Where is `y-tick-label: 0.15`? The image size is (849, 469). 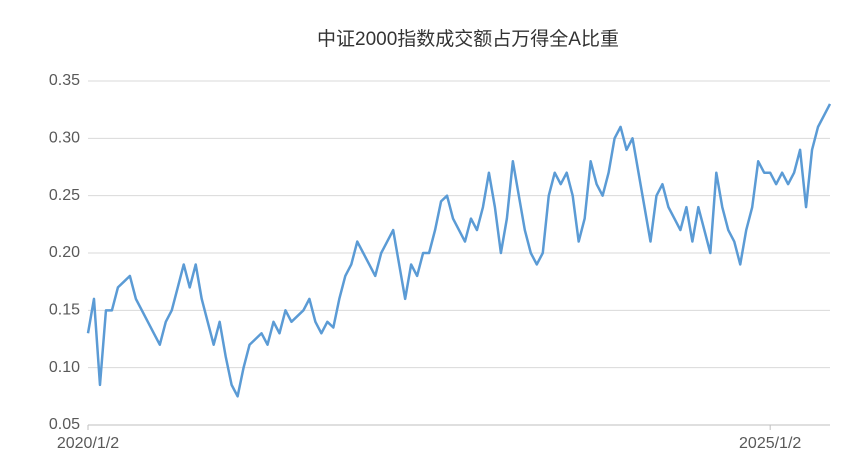
y-tick-label: 0.15 is located at coordinates (64, 310).